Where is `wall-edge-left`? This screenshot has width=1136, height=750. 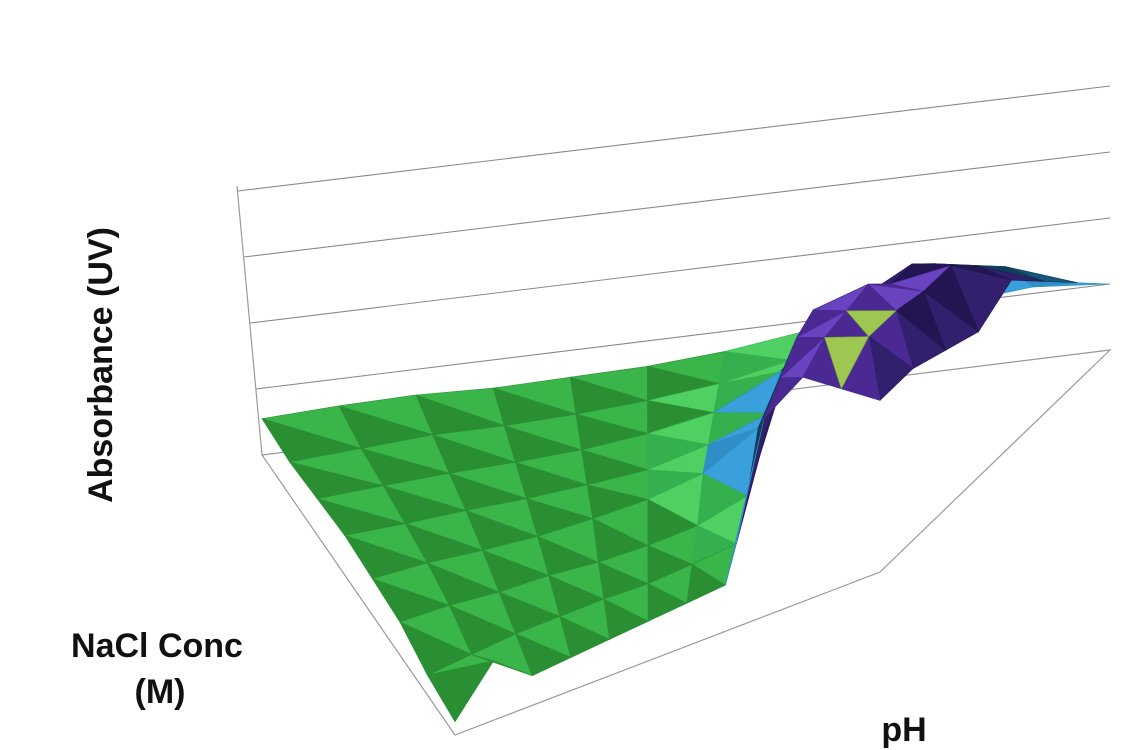 wall-edge-left is located at coordinates (249, 320).